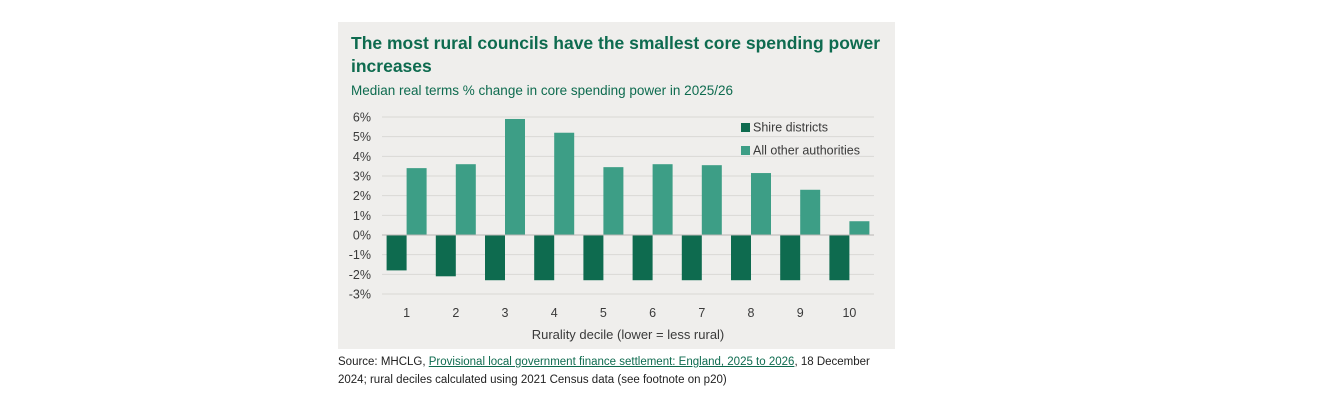  I want to click on source-prefix: Source: MHCLG,, so click(383, 362).